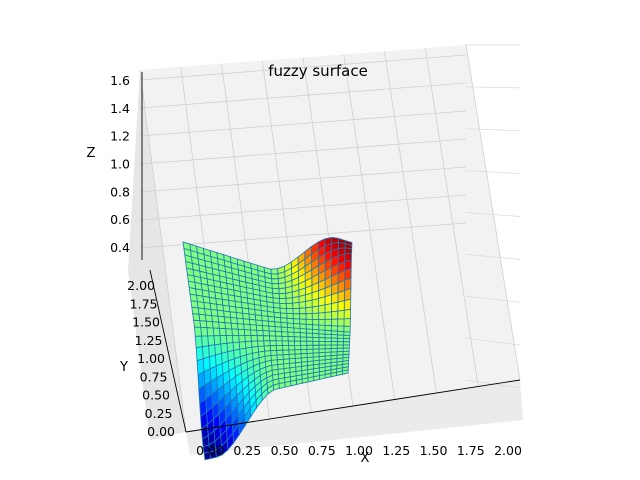 The height and width of the screenshot is (480, 640). I want to click on y-axis-line, so click(168, 351).